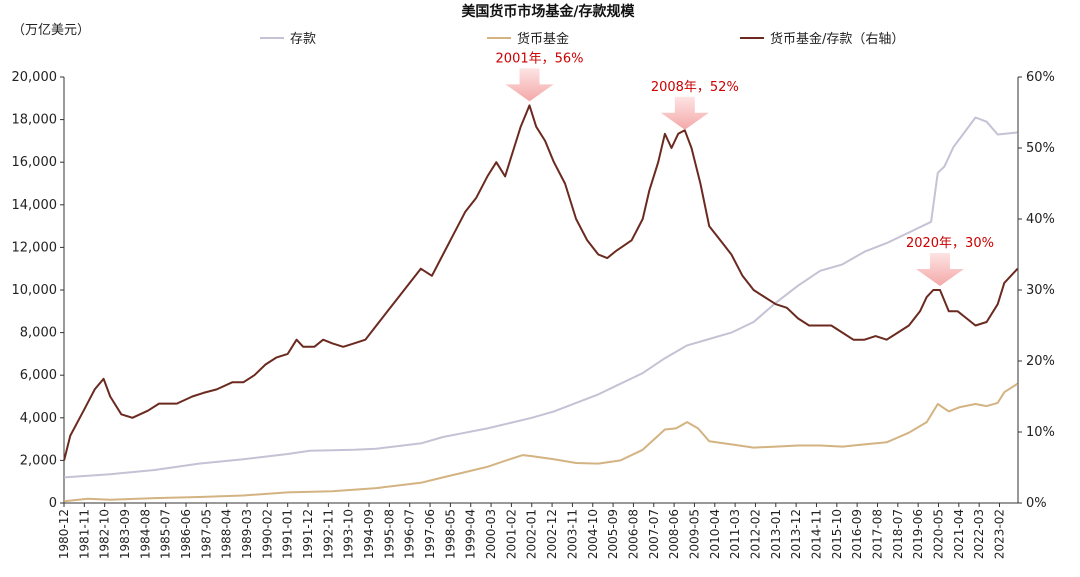 The height and width of the screenshot is (577, 1080). What do you see at coordinates (35, 205) in the screenshot?
I see `y-left-tick-label: 14,000` at bounding box center [35, 205].